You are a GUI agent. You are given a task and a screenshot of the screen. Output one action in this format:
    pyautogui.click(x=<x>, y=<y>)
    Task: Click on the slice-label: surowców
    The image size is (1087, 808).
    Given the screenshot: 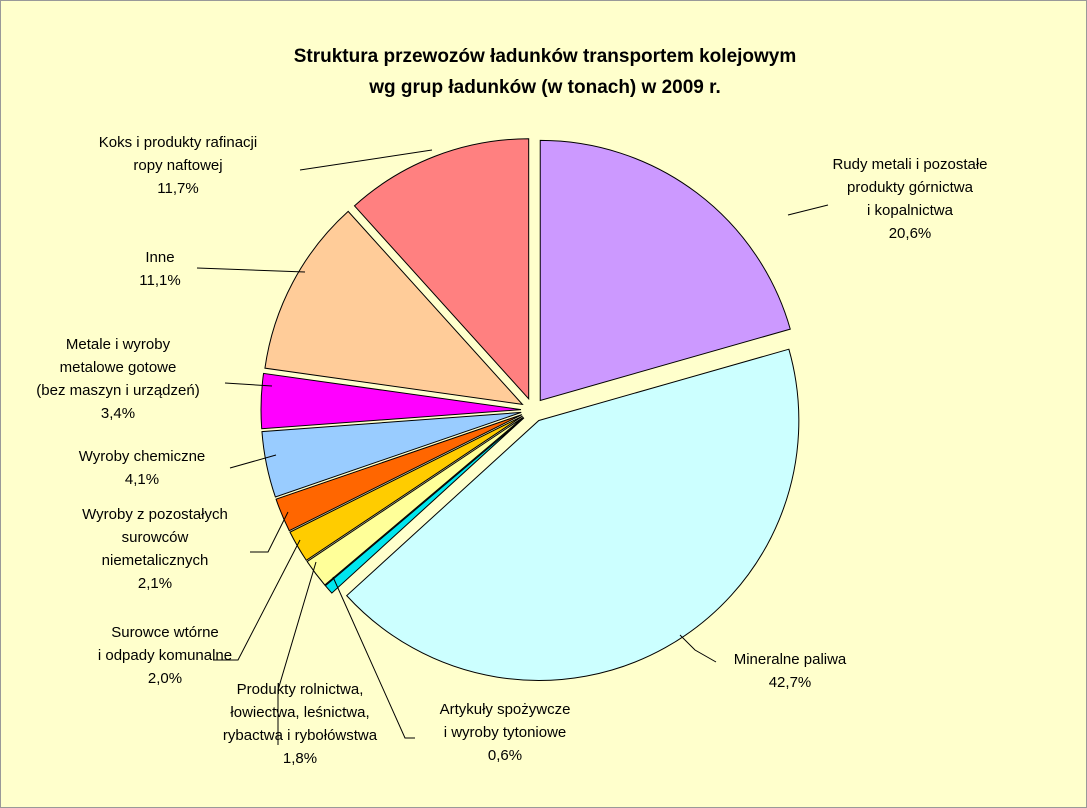 What is the action you would take?
    pyautogui.click(x=155, y=537)
    